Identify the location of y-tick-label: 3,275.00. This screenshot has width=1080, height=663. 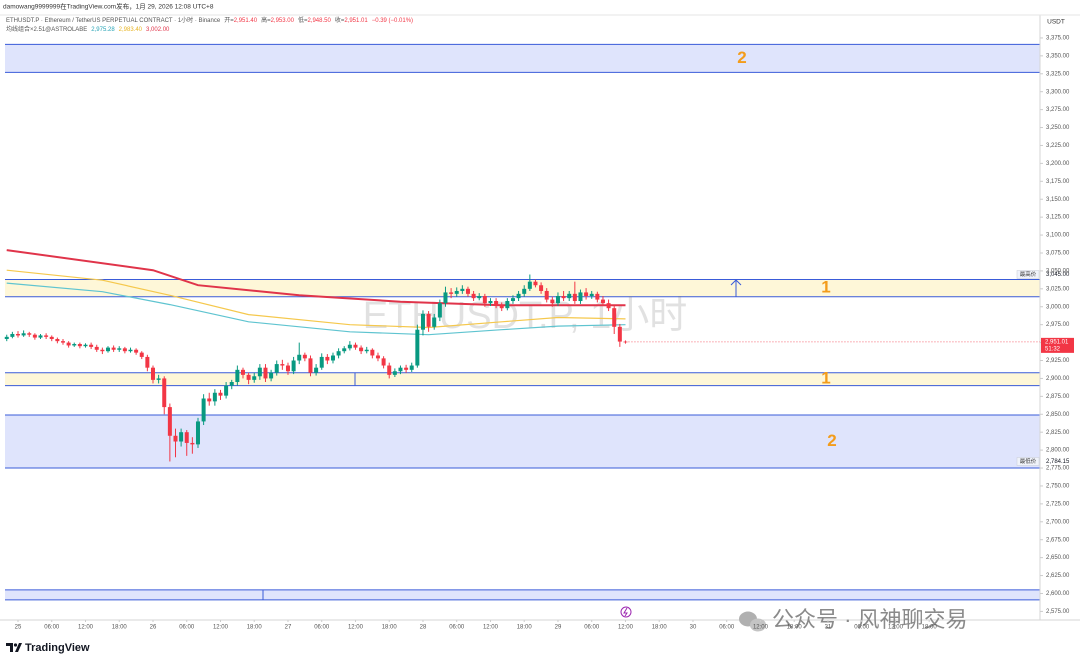
(1058, 110).